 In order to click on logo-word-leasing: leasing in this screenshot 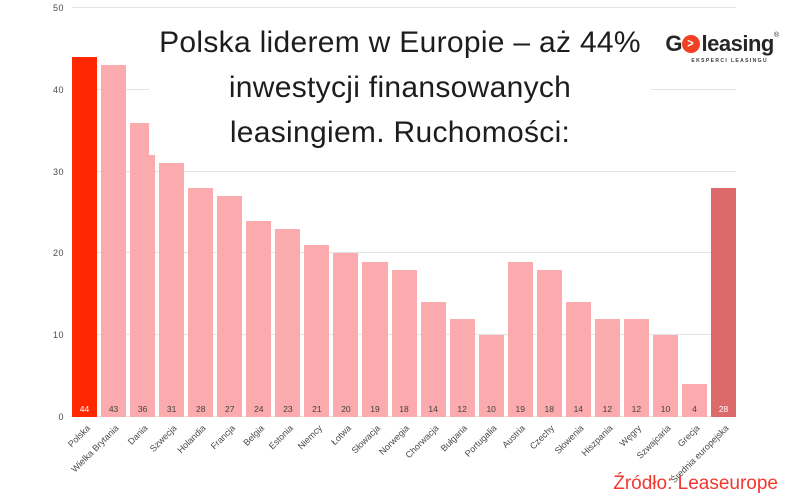, I will do `click(738, 43)`.